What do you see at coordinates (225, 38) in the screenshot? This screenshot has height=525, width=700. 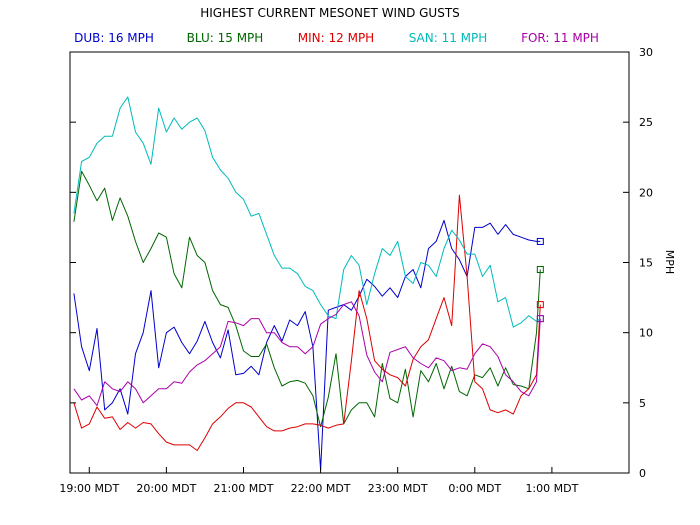 I see `legend-blu: BLU: 15 MPH` at bounding box center [225, 38].